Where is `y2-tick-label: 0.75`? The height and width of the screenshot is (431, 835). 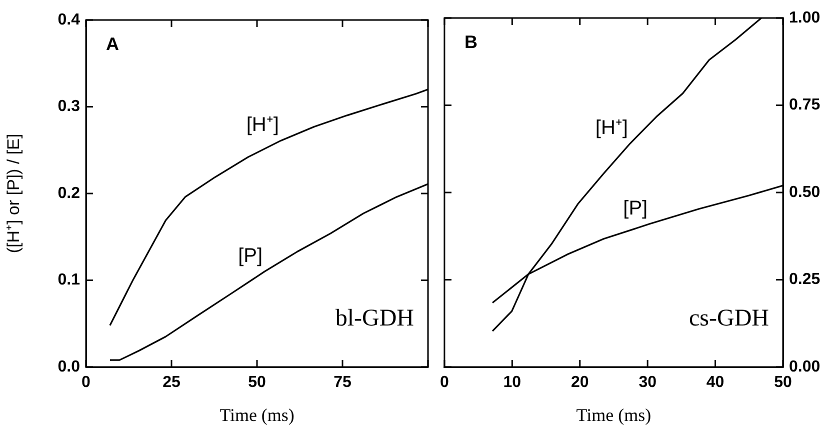
y2-tick-label: 0.75 is located at coordinates (804, 105).